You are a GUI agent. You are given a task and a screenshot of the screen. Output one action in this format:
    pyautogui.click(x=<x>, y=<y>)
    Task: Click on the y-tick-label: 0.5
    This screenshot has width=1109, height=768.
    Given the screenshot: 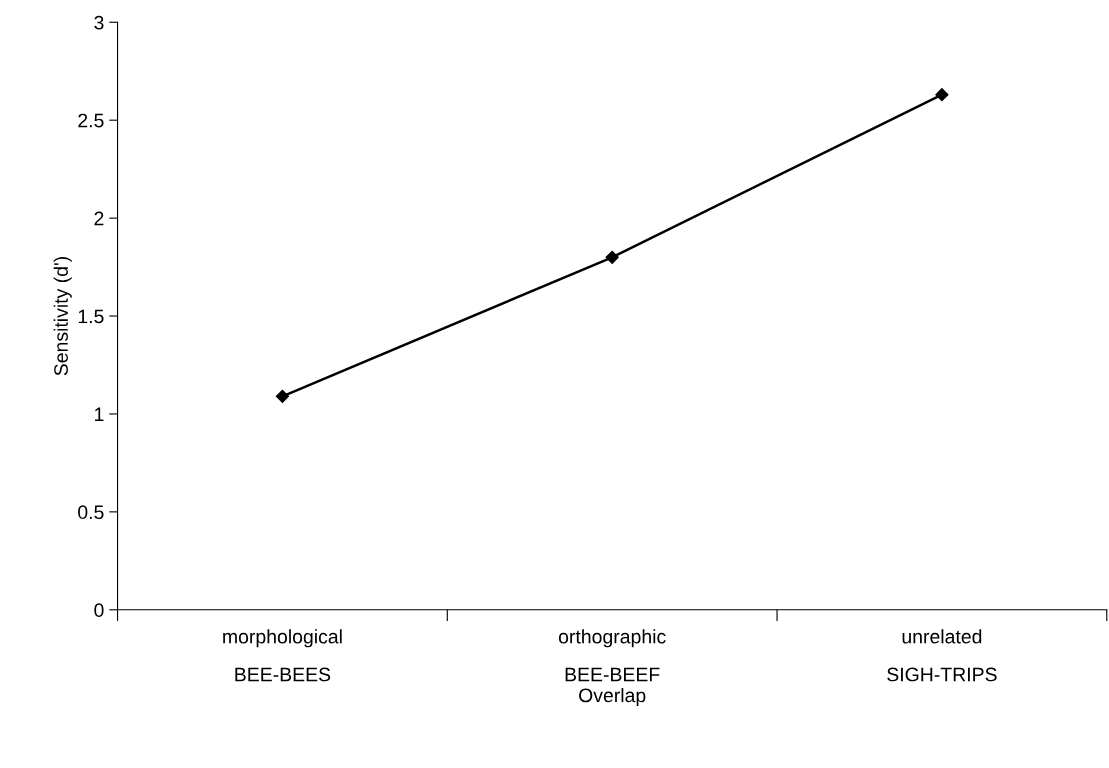 What is the action you would take?
    pyautogui.click(x=91, y=512)
    